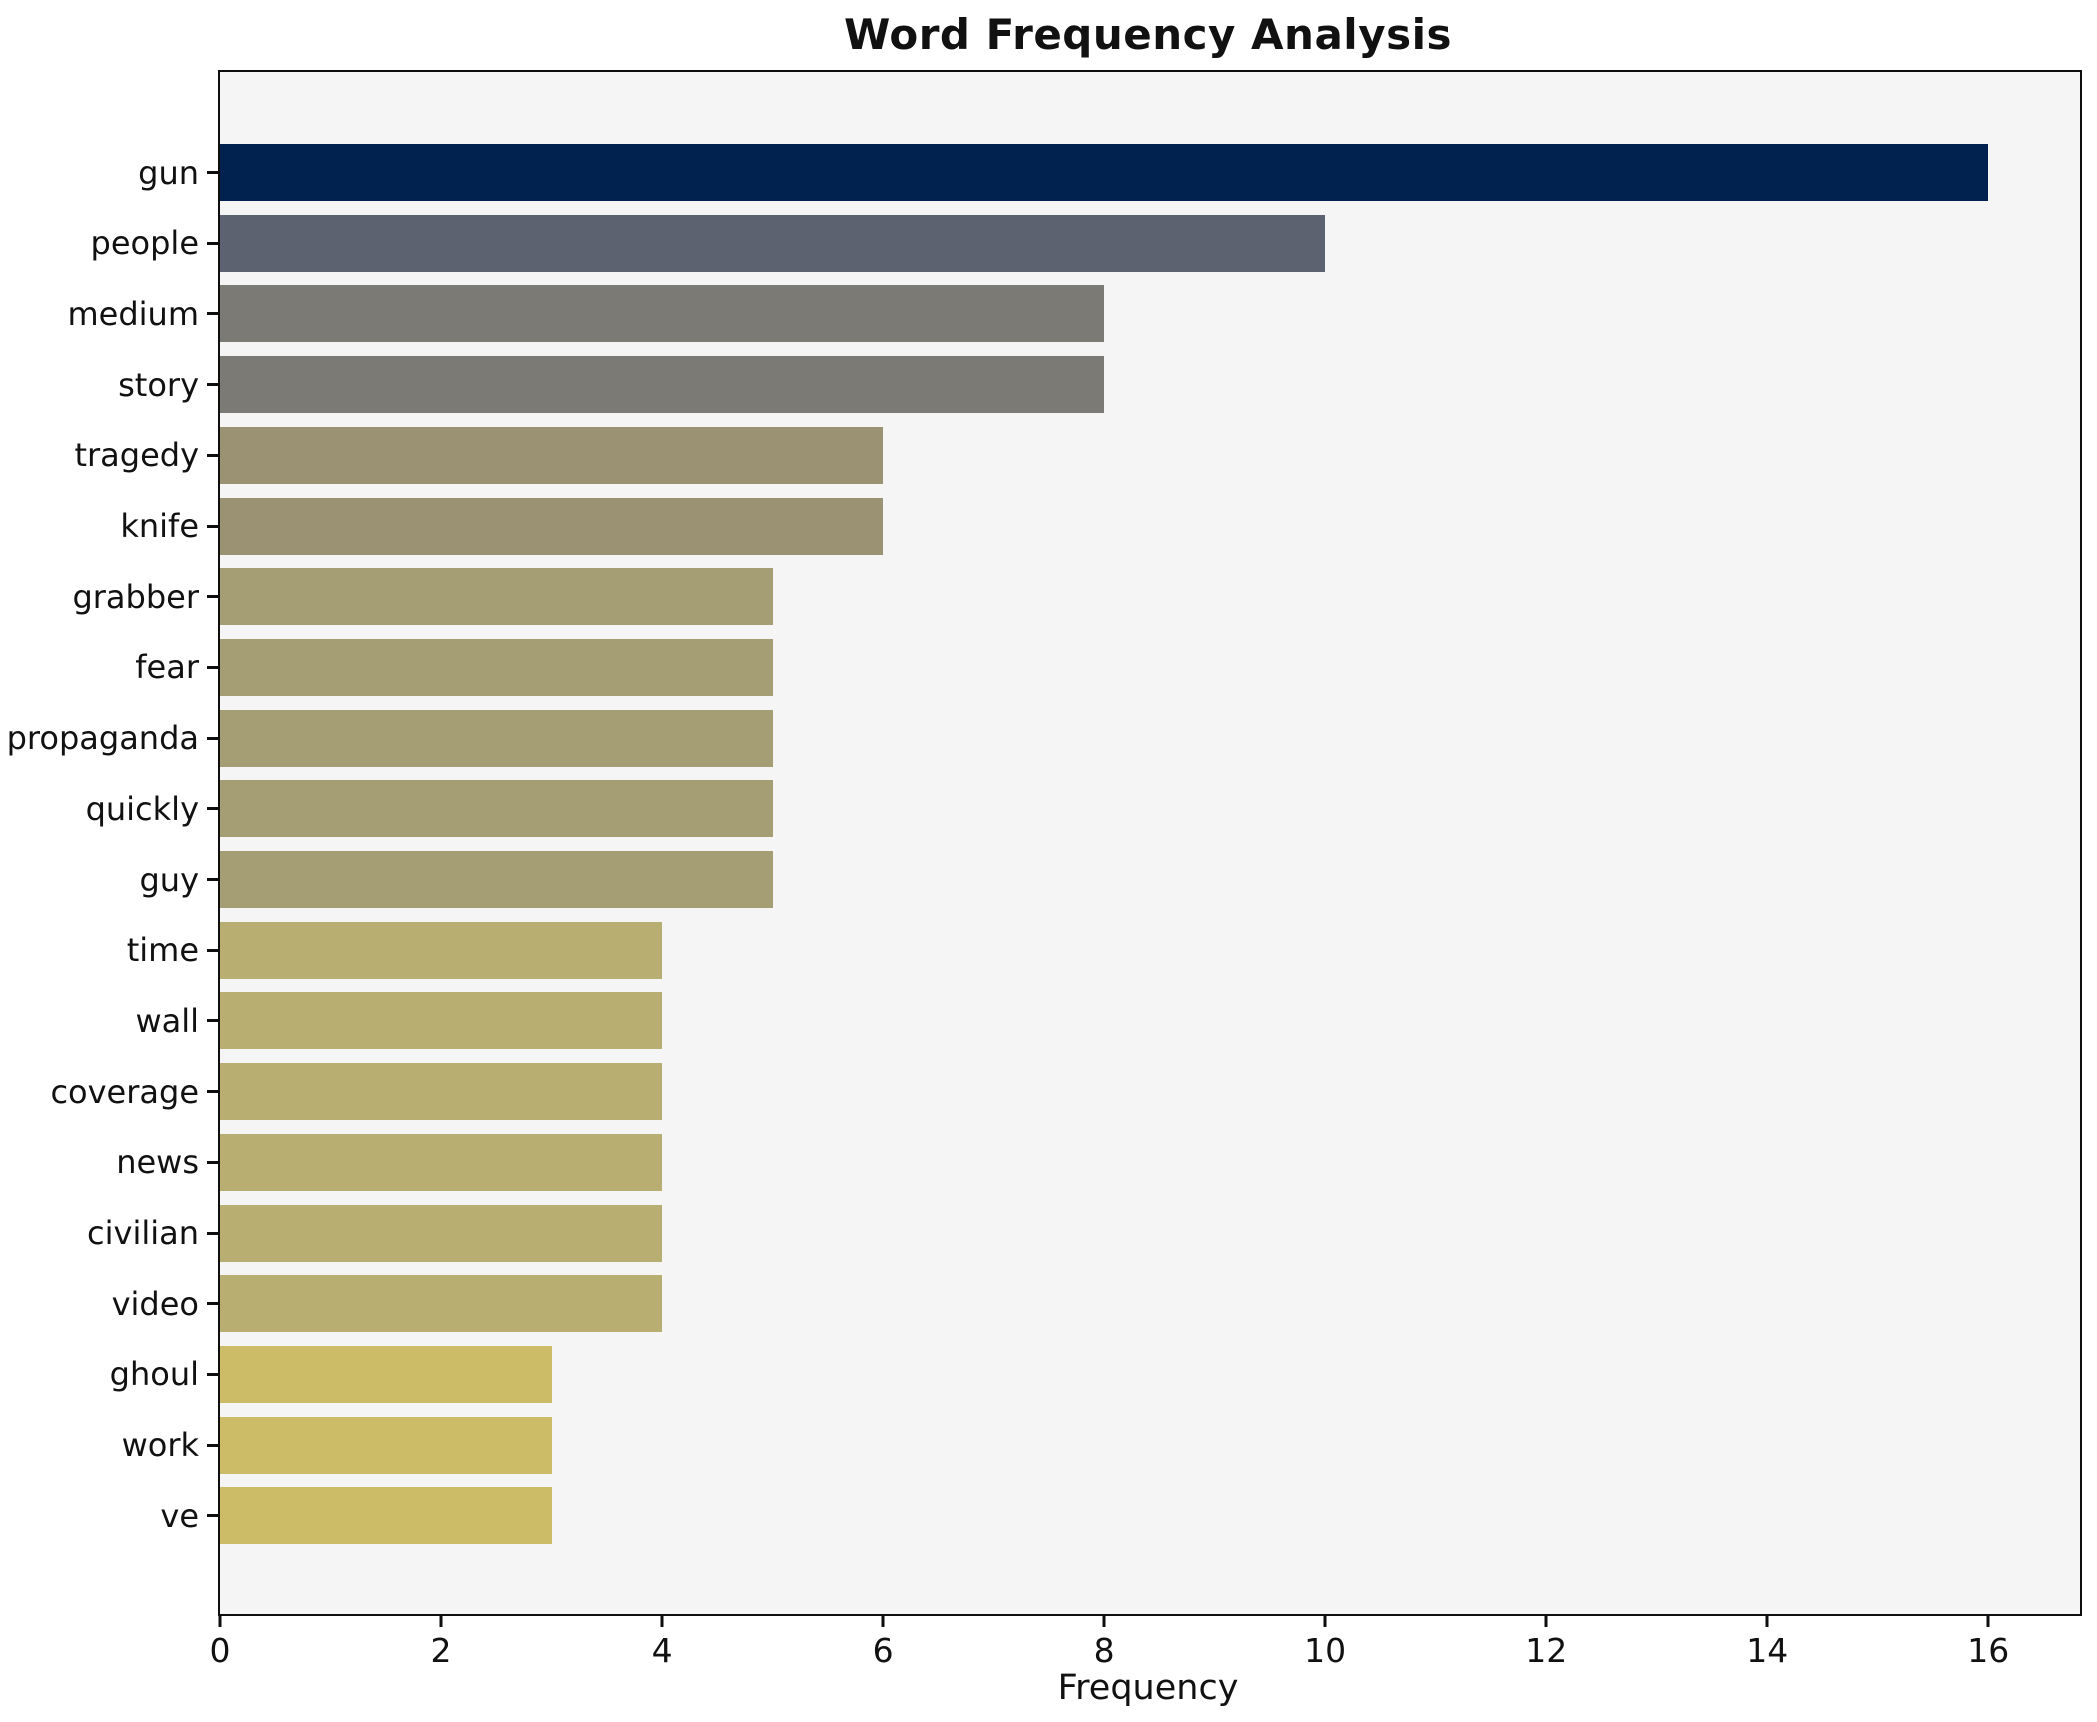 Image resolution: width=2097 pixels, height=1722 pixels. I want to click on y-tick-label-gun: gun, so click(168, 172).